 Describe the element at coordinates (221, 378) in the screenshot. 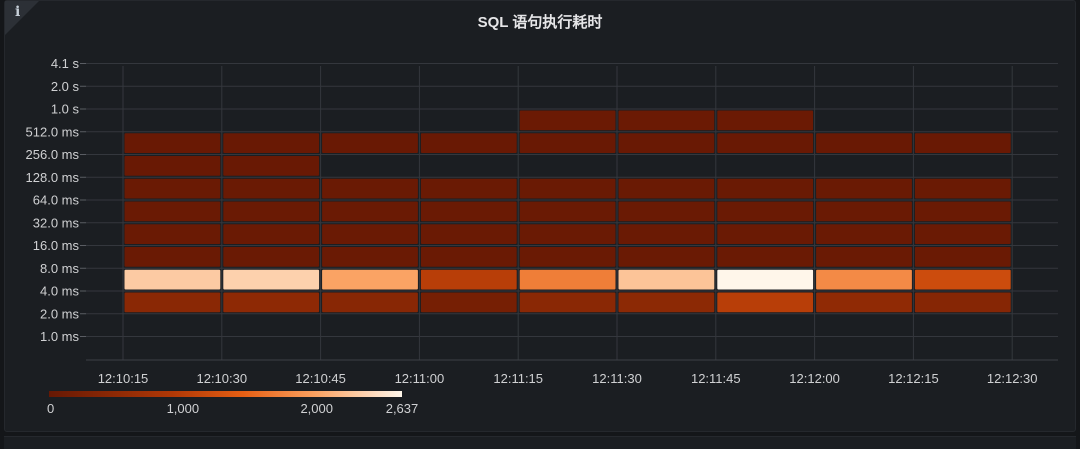

I see `x-tick-label: 12:10:30` at that location.